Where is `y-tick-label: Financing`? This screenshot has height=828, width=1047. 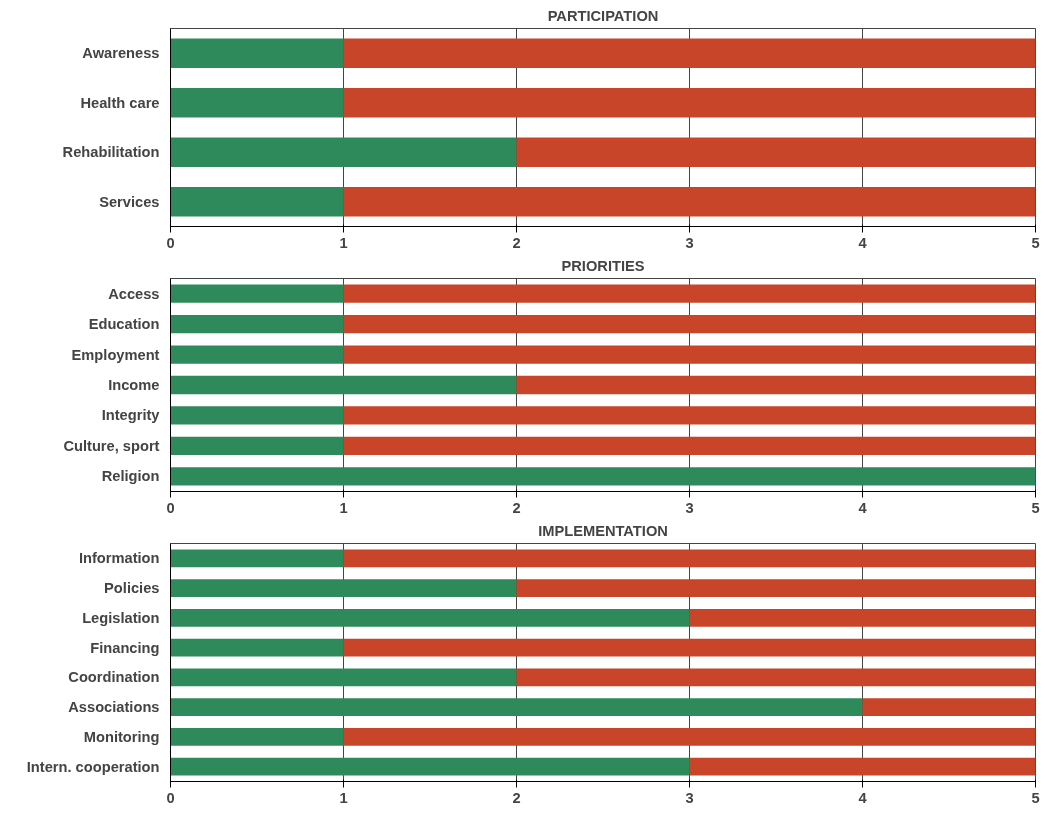 y-tick-label: Financing is located at coordinates (125, 647).